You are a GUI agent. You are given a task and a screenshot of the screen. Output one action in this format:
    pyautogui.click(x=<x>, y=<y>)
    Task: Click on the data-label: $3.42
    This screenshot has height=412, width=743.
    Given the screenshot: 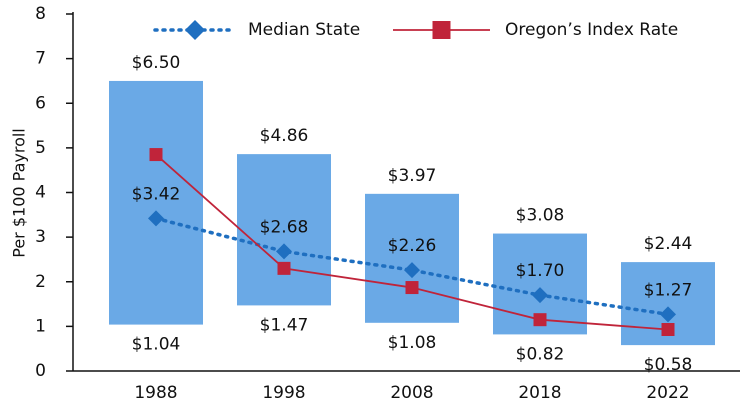 What is the action you would take?
    pyautogui.click(x=156, y=194)
    